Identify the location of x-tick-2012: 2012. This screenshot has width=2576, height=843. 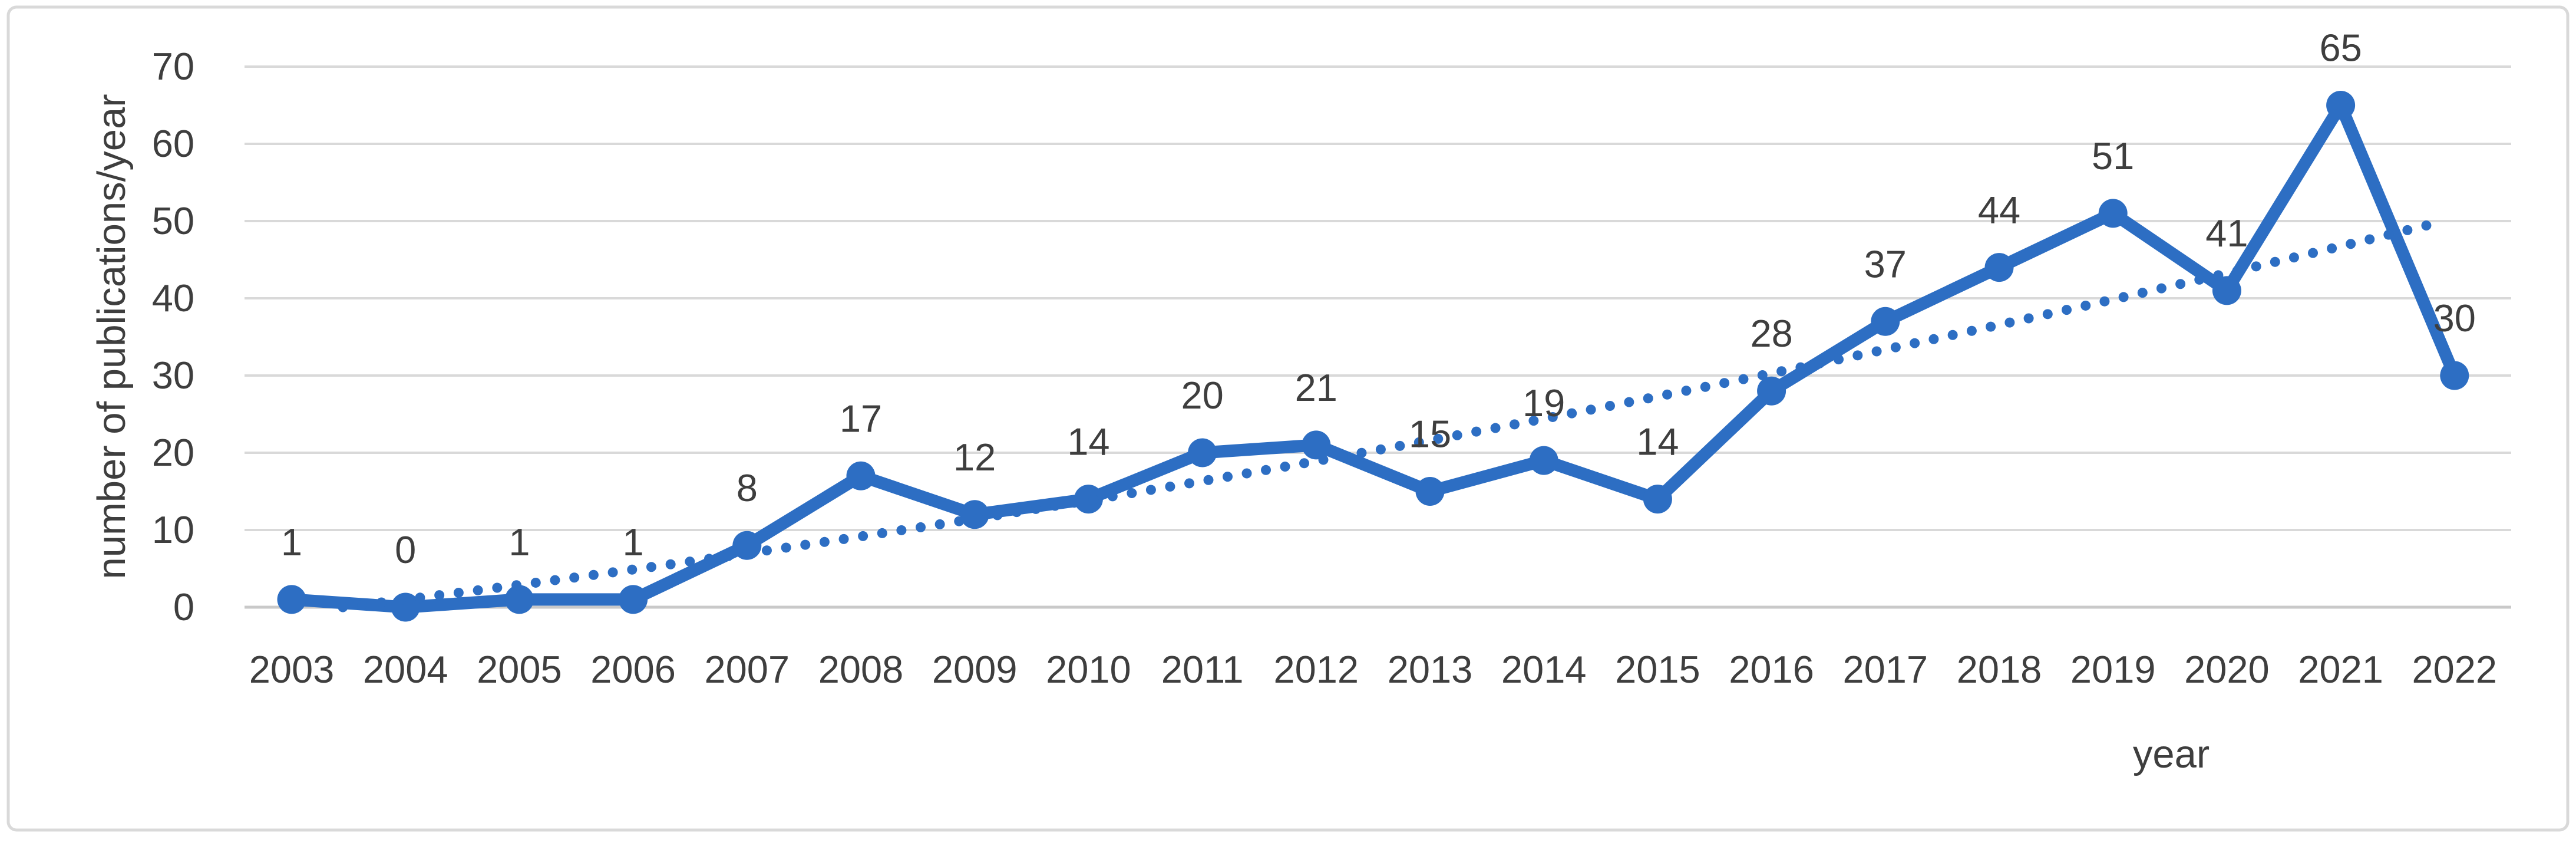
(1316, 670).